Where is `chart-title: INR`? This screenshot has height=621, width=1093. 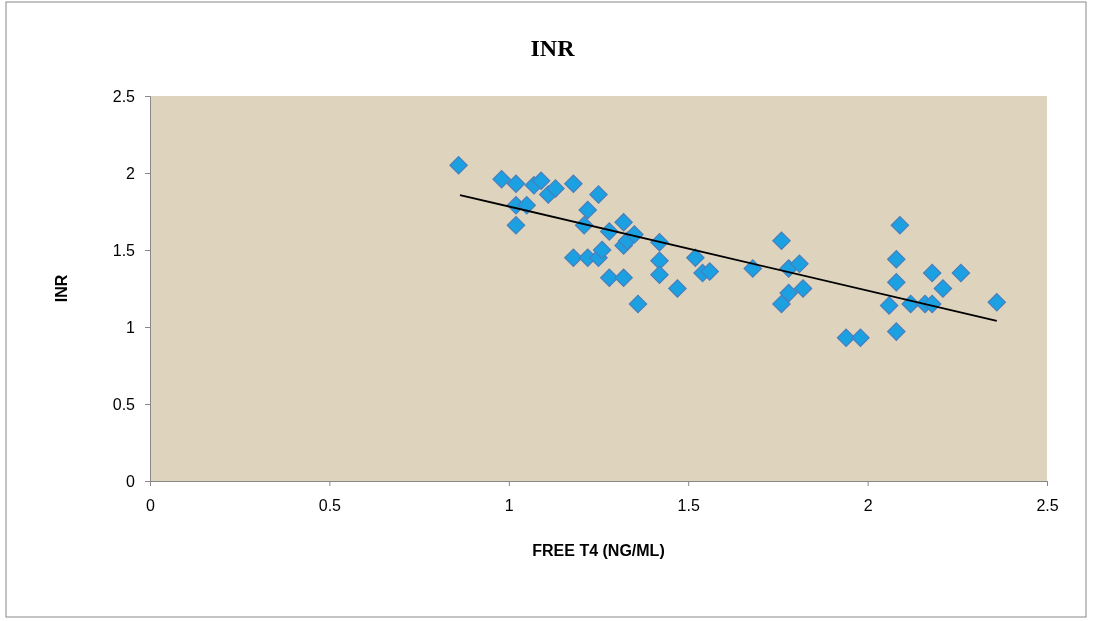
chart-title: INR is located at coordinates (553, 48).